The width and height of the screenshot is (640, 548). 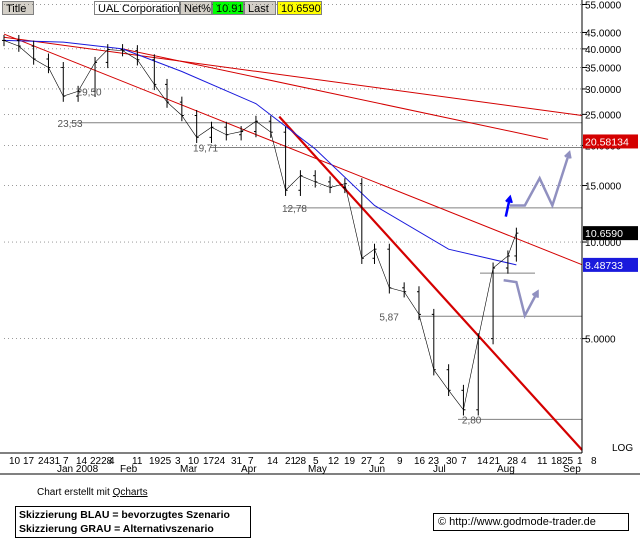 What do you see at coordinates (367, 461) in the screenshot?
I see `x-day-label: 27` at bounding box center [367, 461].